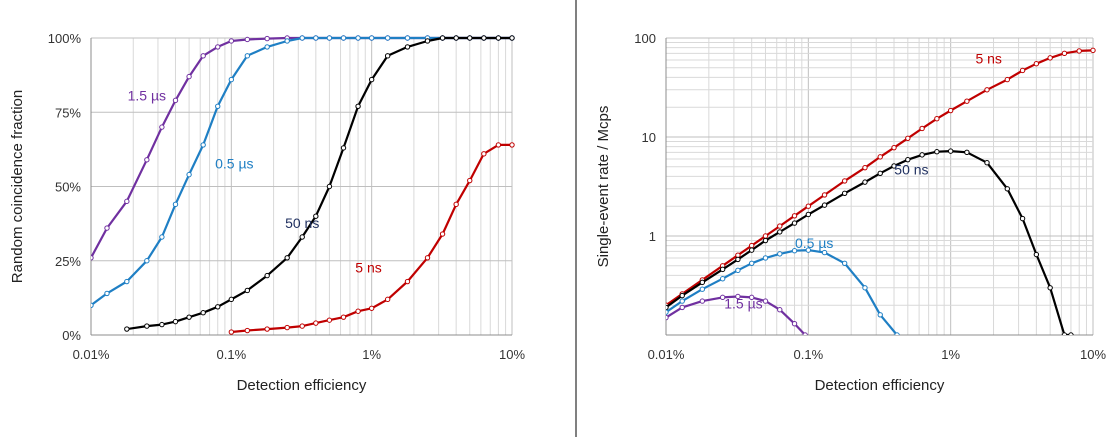  What do you see at coordinates (666, 354) in the screenshot?
I see `x-tick-label: 0.01%` at bounding box center [666, 354].